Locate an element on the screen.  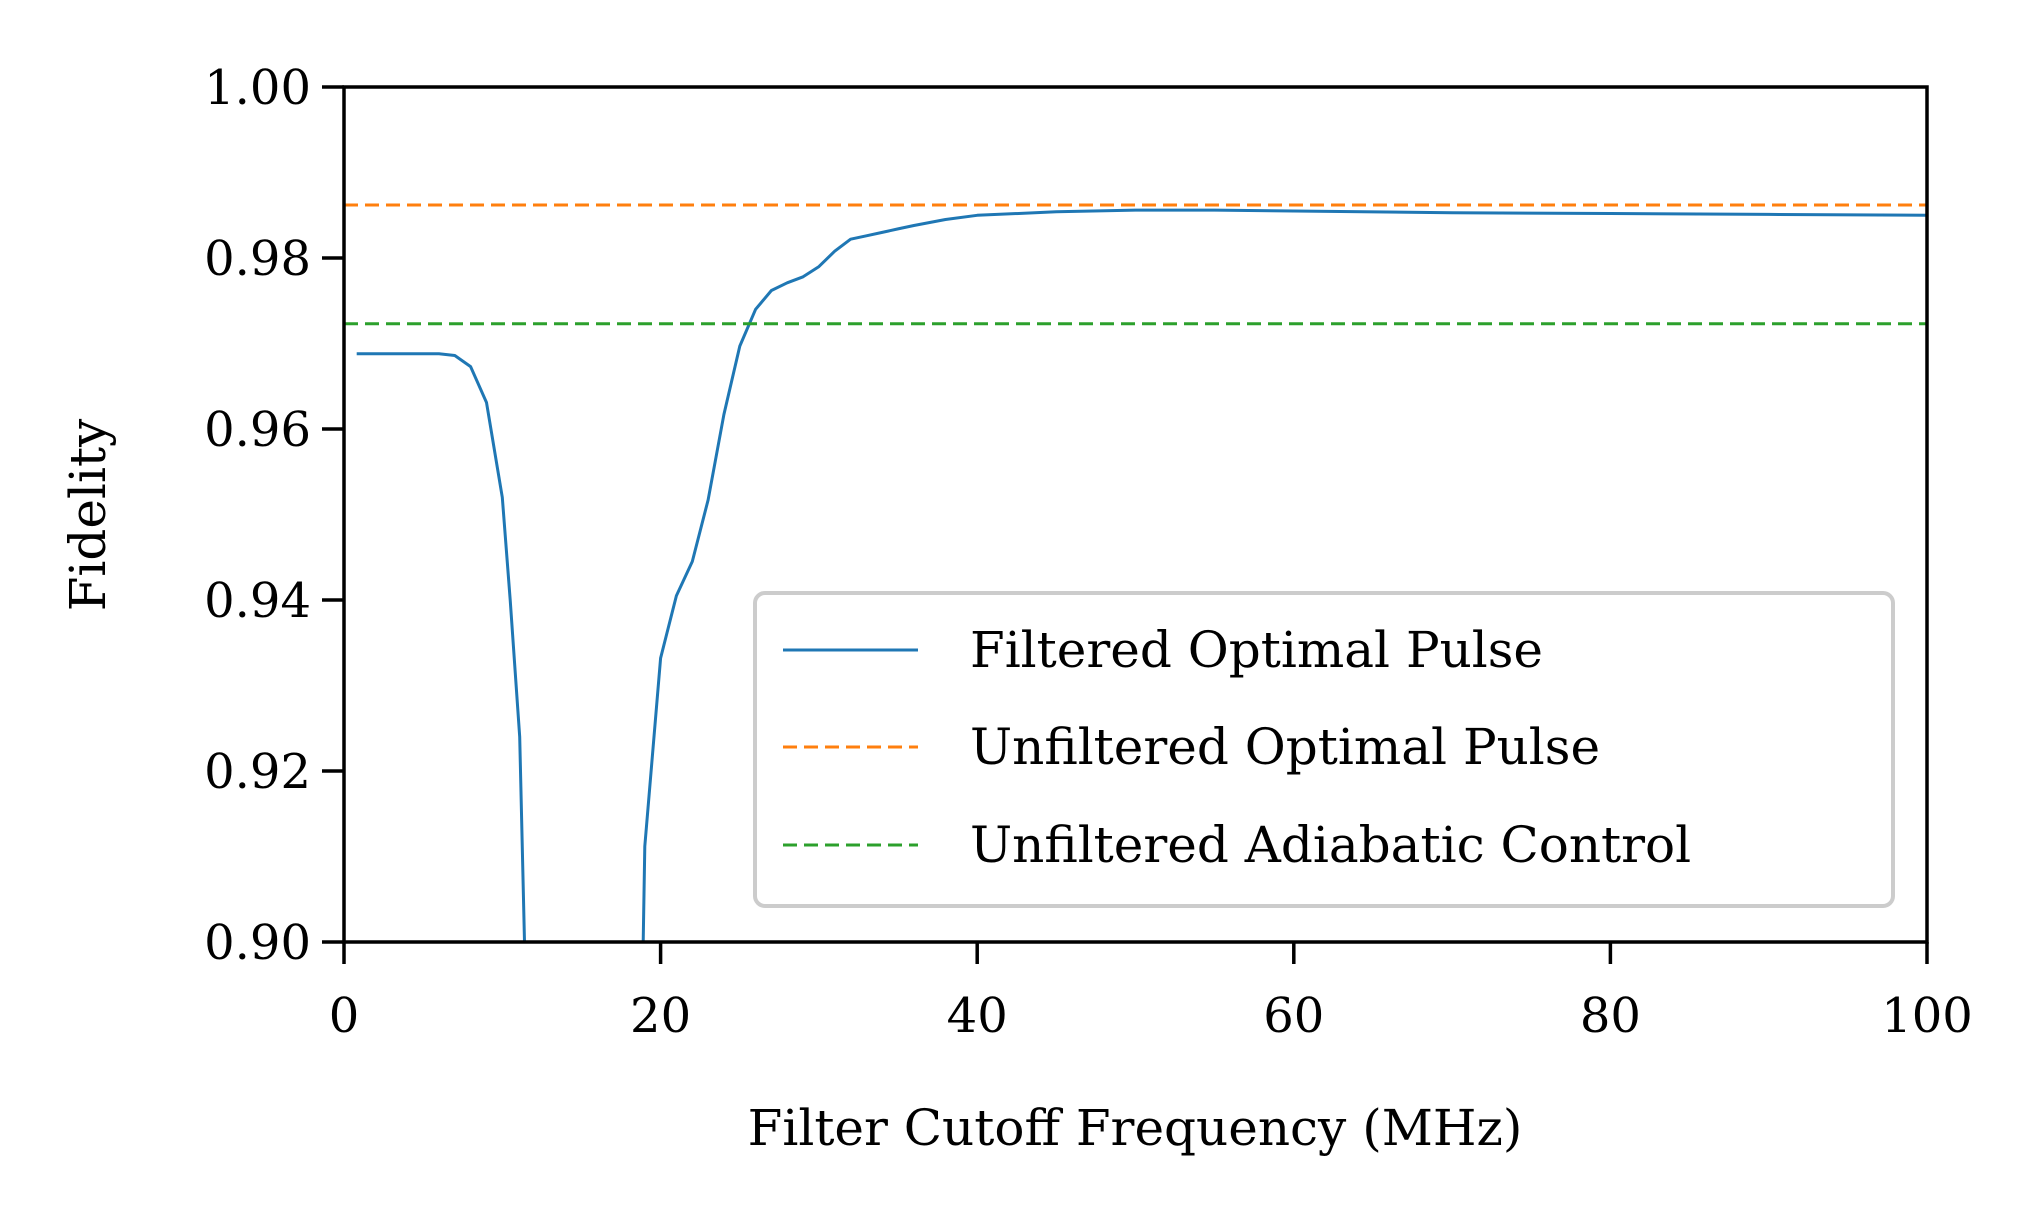
x-axis-title: Filter Cutoff Frequency (MHz) is located at coordinates (1135, 1128).